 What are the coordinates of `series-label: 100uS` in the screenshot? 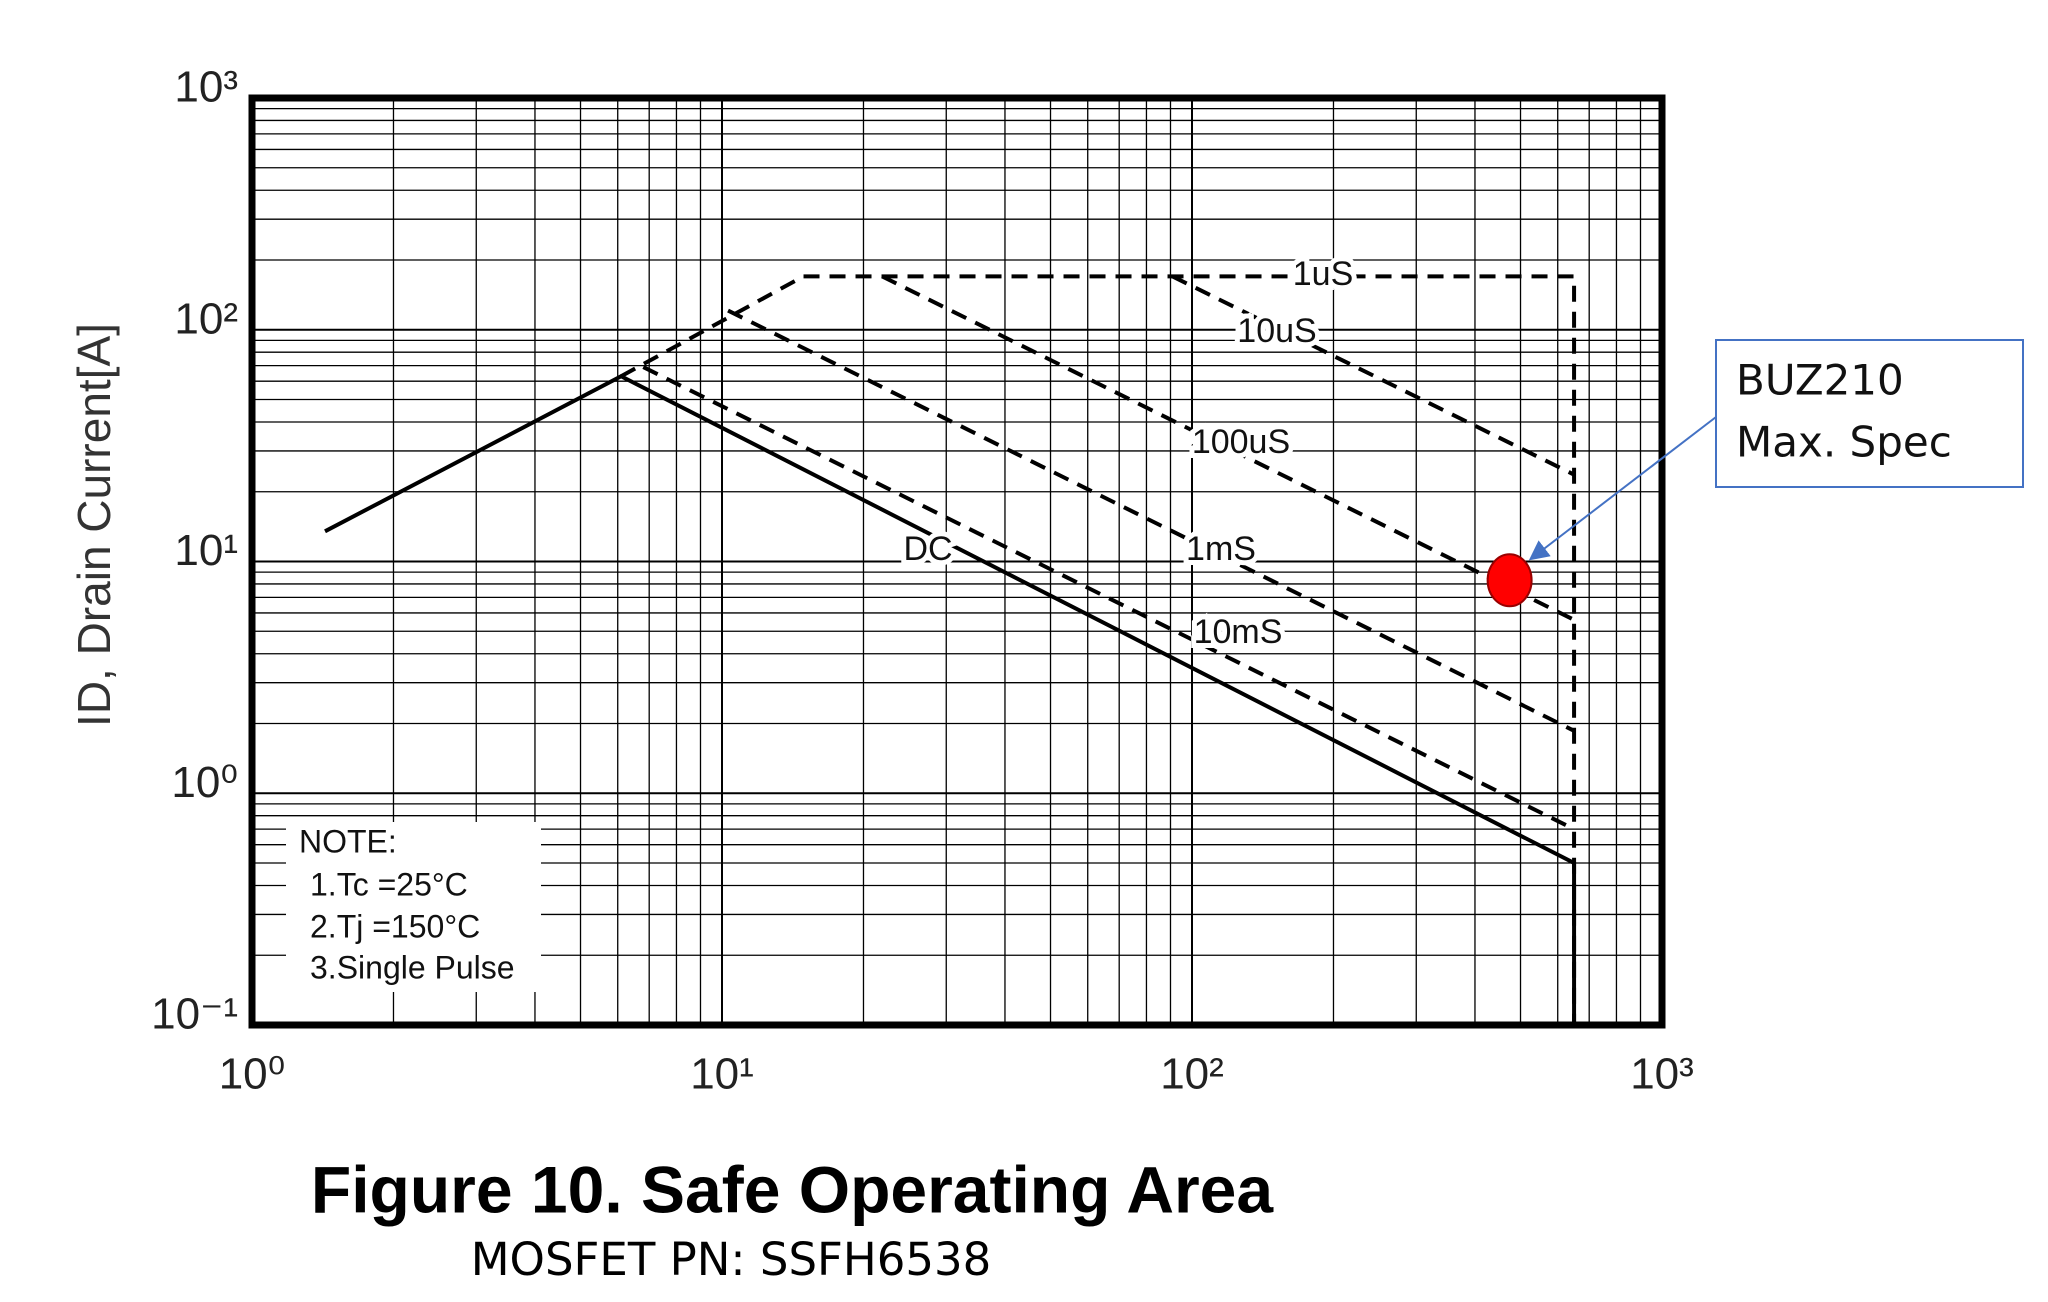 It's located at (1241, 442).